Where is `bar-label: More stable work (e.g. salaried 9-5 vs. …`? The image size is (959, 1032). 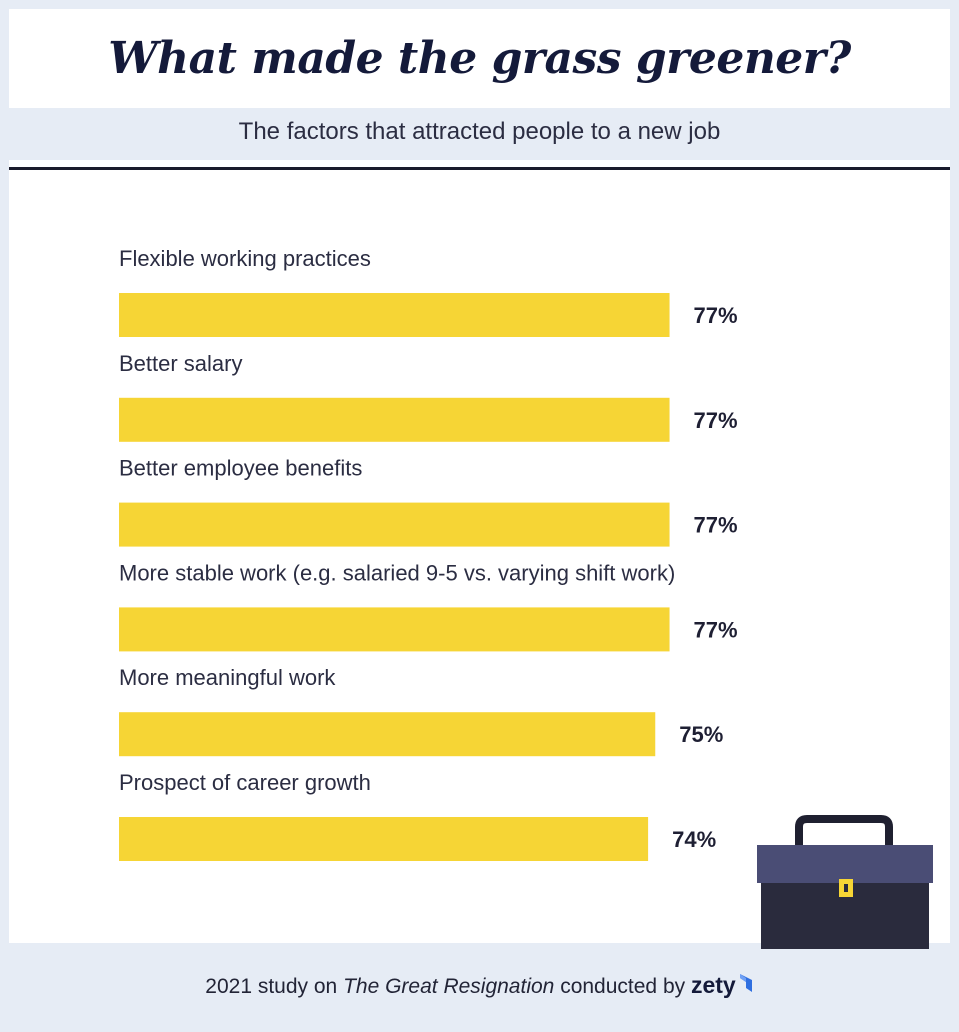 bar-label: More stable work (e.g. salaried 9-5 vs. … is located at coordinates (397, 572).